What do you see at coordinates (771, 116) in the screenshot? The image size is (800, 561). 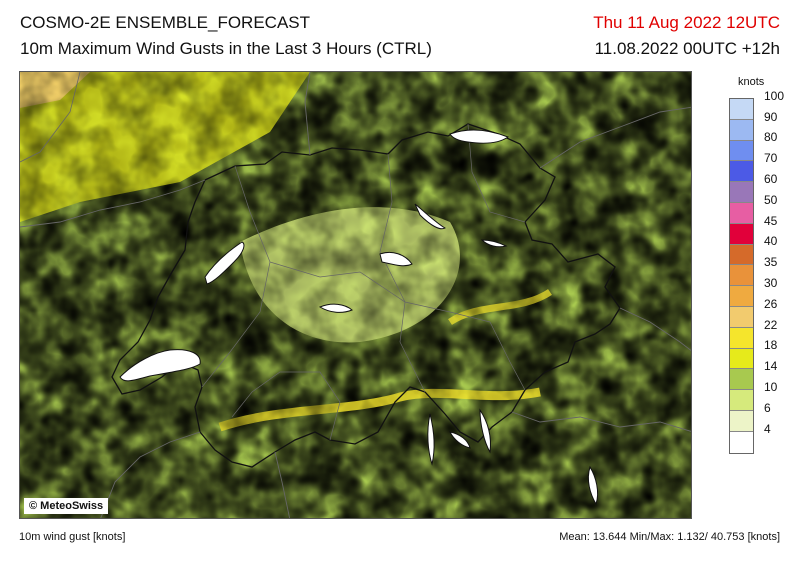 I see `colorbar-label: 90` at bounding box center [771, 116].